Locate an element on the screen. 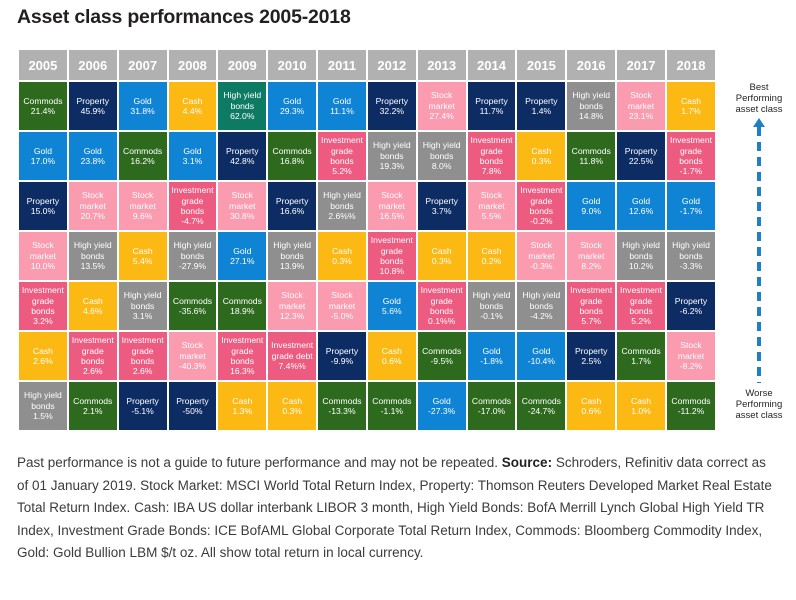 This screenshot has width=796, height=600. cell-2005-rank4: Stock market 10.0% is located at coordinates (43, 256).